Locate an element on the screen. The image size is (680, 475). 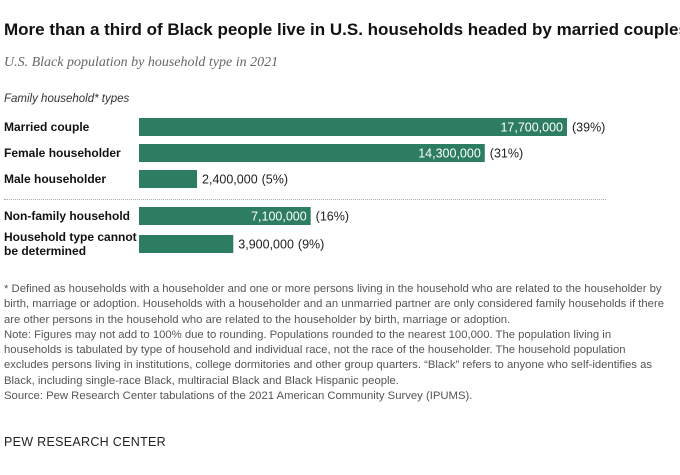
section-divider is located at coordinates (305, 199).